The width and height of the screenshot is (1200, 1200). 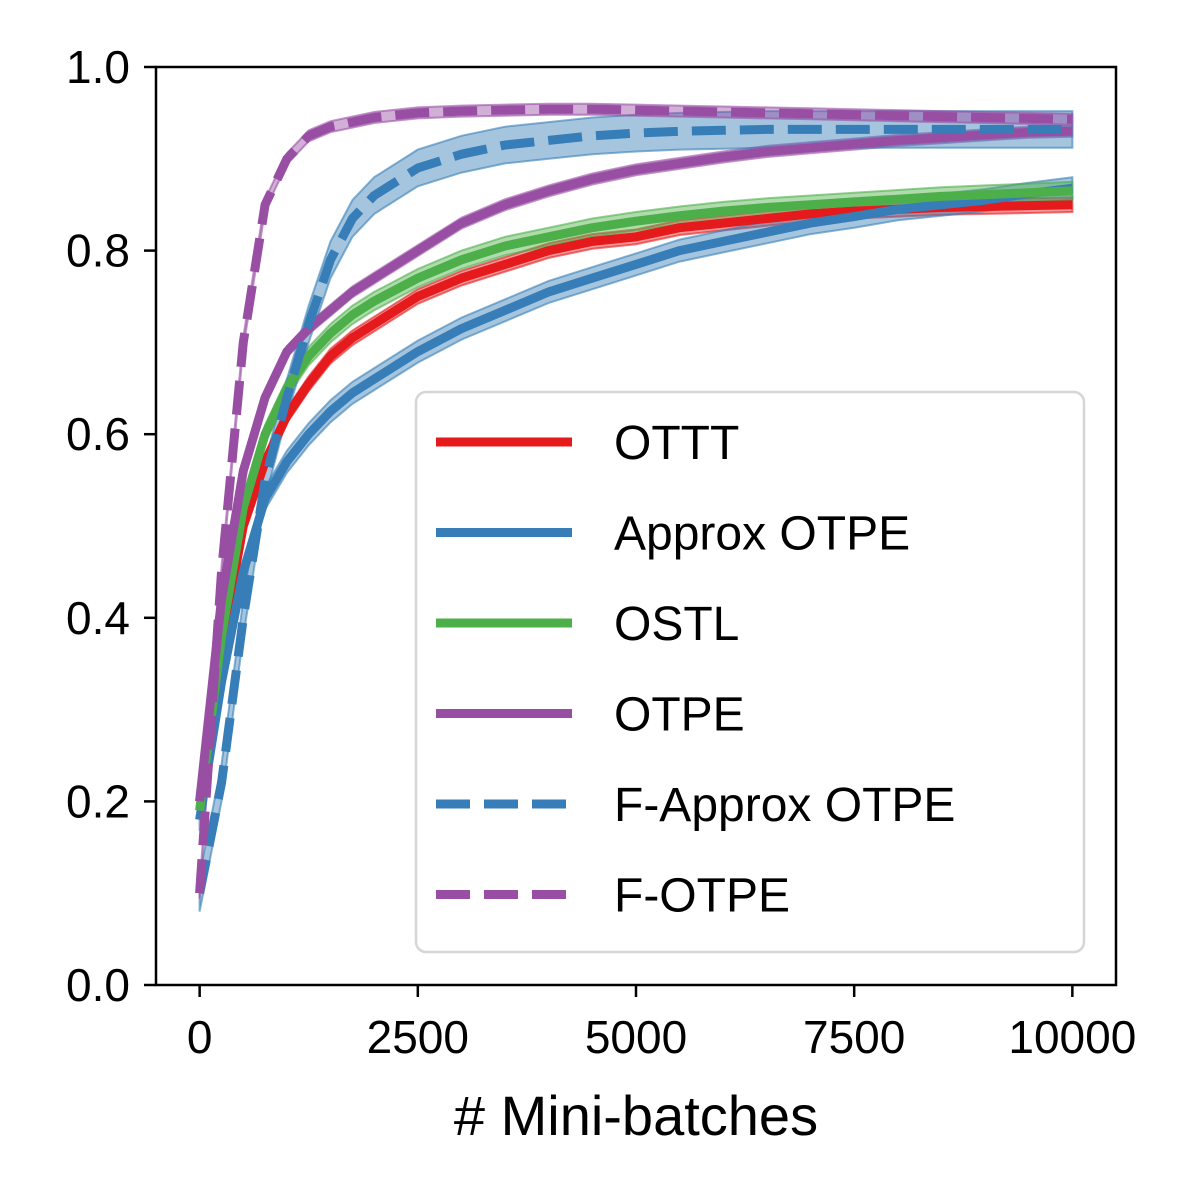 I want to click on x-tick-label: 7500, so click(x=854, y=1037).